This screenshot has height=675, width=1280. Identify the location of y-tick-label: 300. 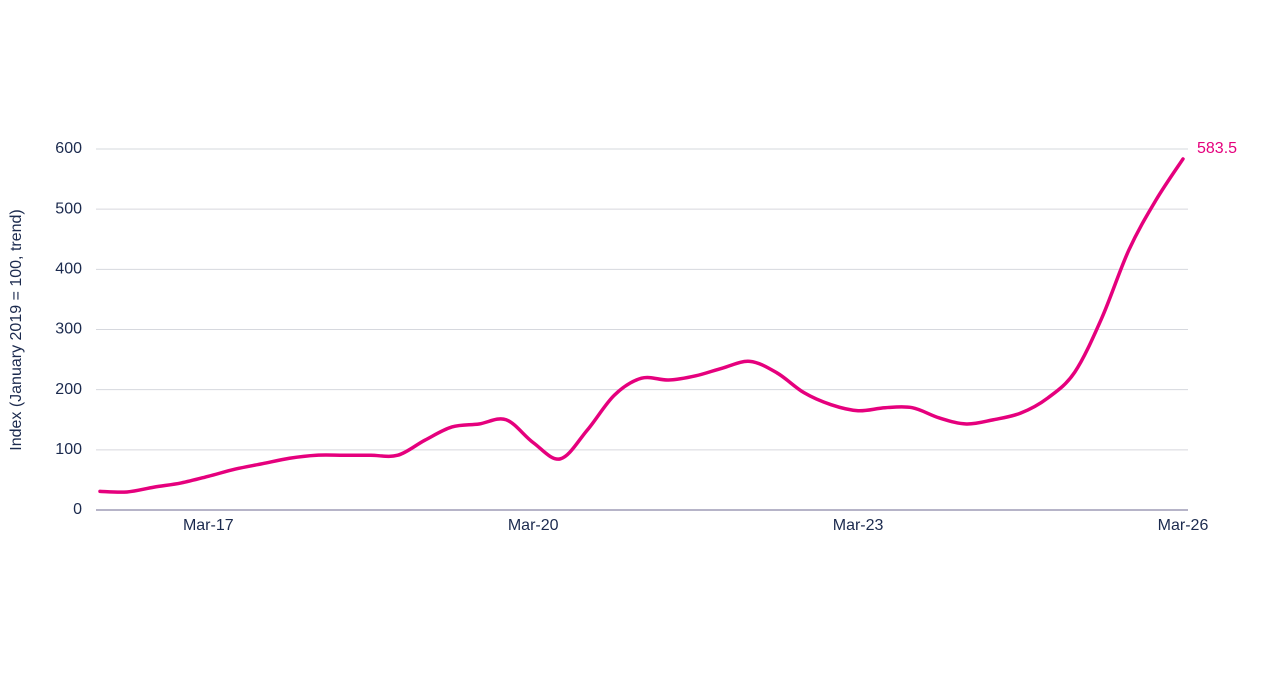
(68, 329).